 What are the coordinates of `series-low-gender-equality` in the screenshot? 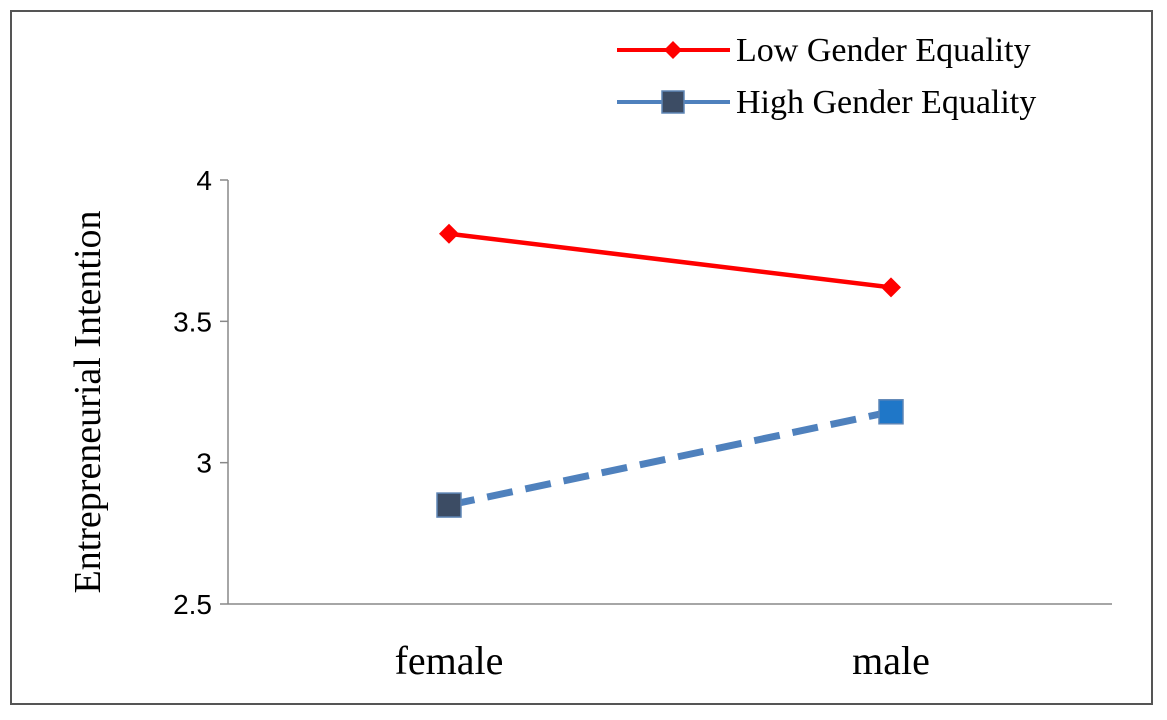 It's located at (670, 260).